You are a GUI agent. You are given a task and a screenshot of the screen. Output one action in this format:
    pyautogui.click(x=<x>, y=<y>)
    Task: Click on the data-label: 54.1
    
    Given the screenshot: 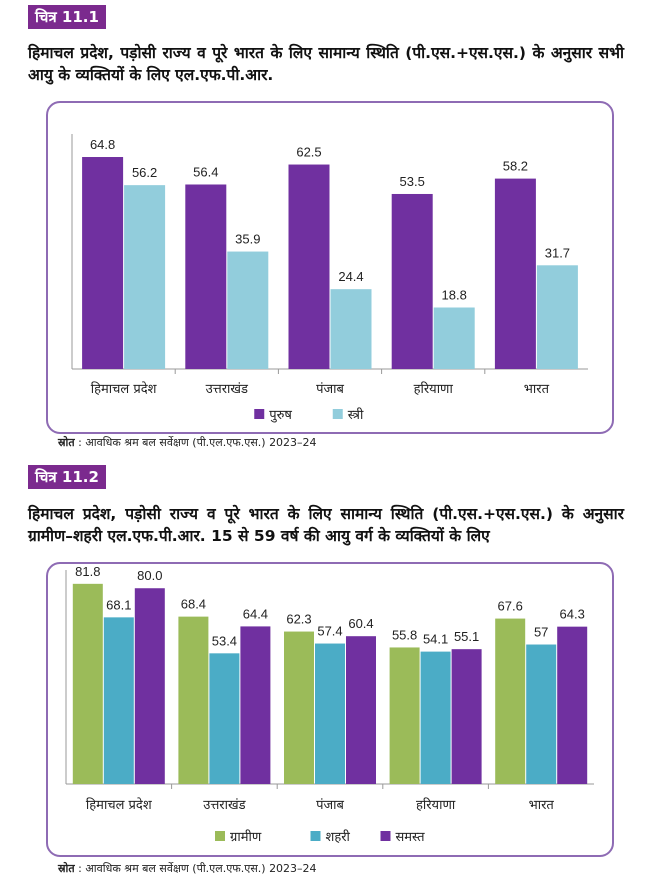 What is the action you would take?
    pyautogui.click(x=435, y=639)
    